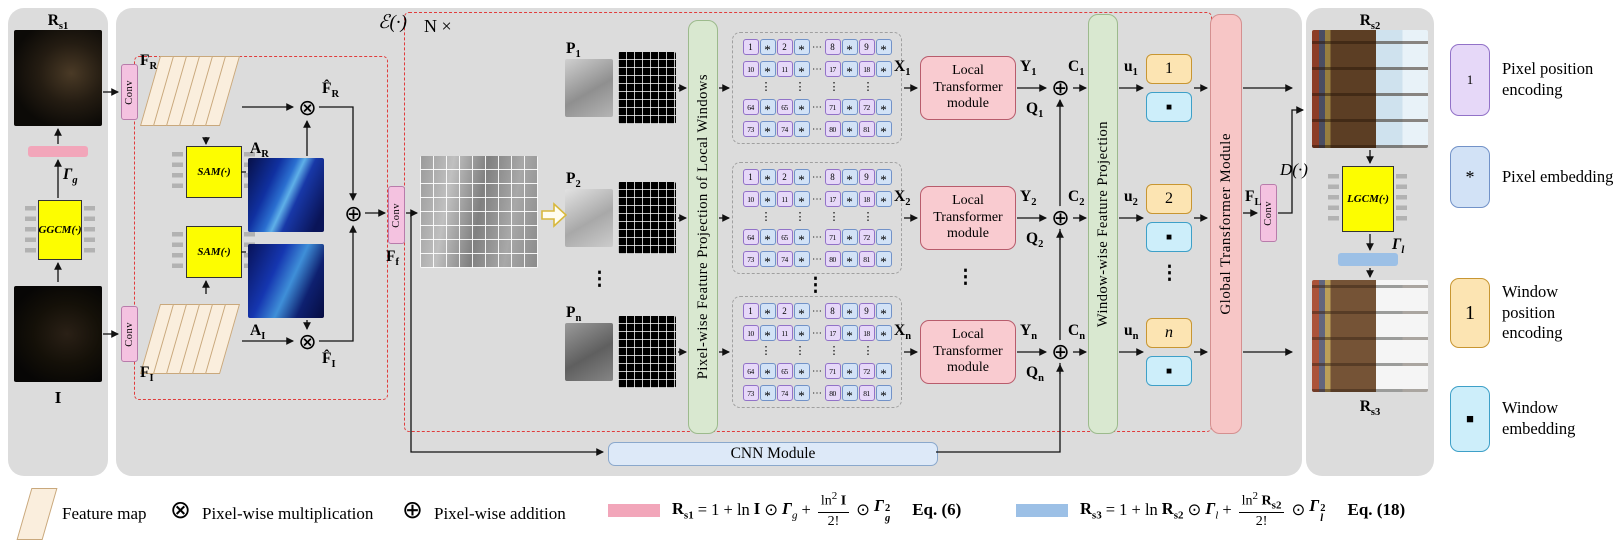  Describe the element at coordinates (832, 237) in the screenshot. I see `pixel-position-cell: 71` at that location.